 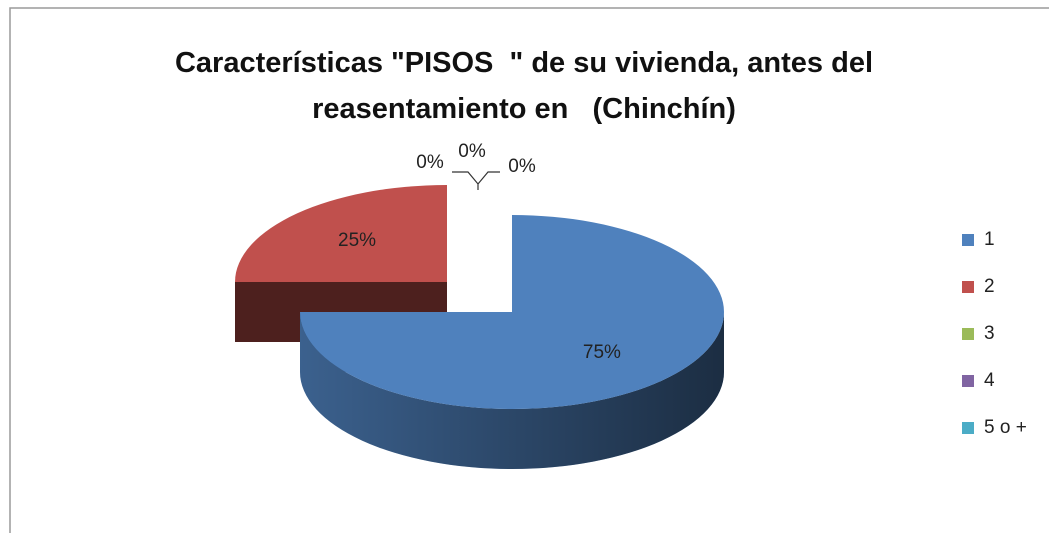 What do you see at coordinates (989, 286) in the screenshot?
I see `legend-label: 2` at bounding box center [989, 286].